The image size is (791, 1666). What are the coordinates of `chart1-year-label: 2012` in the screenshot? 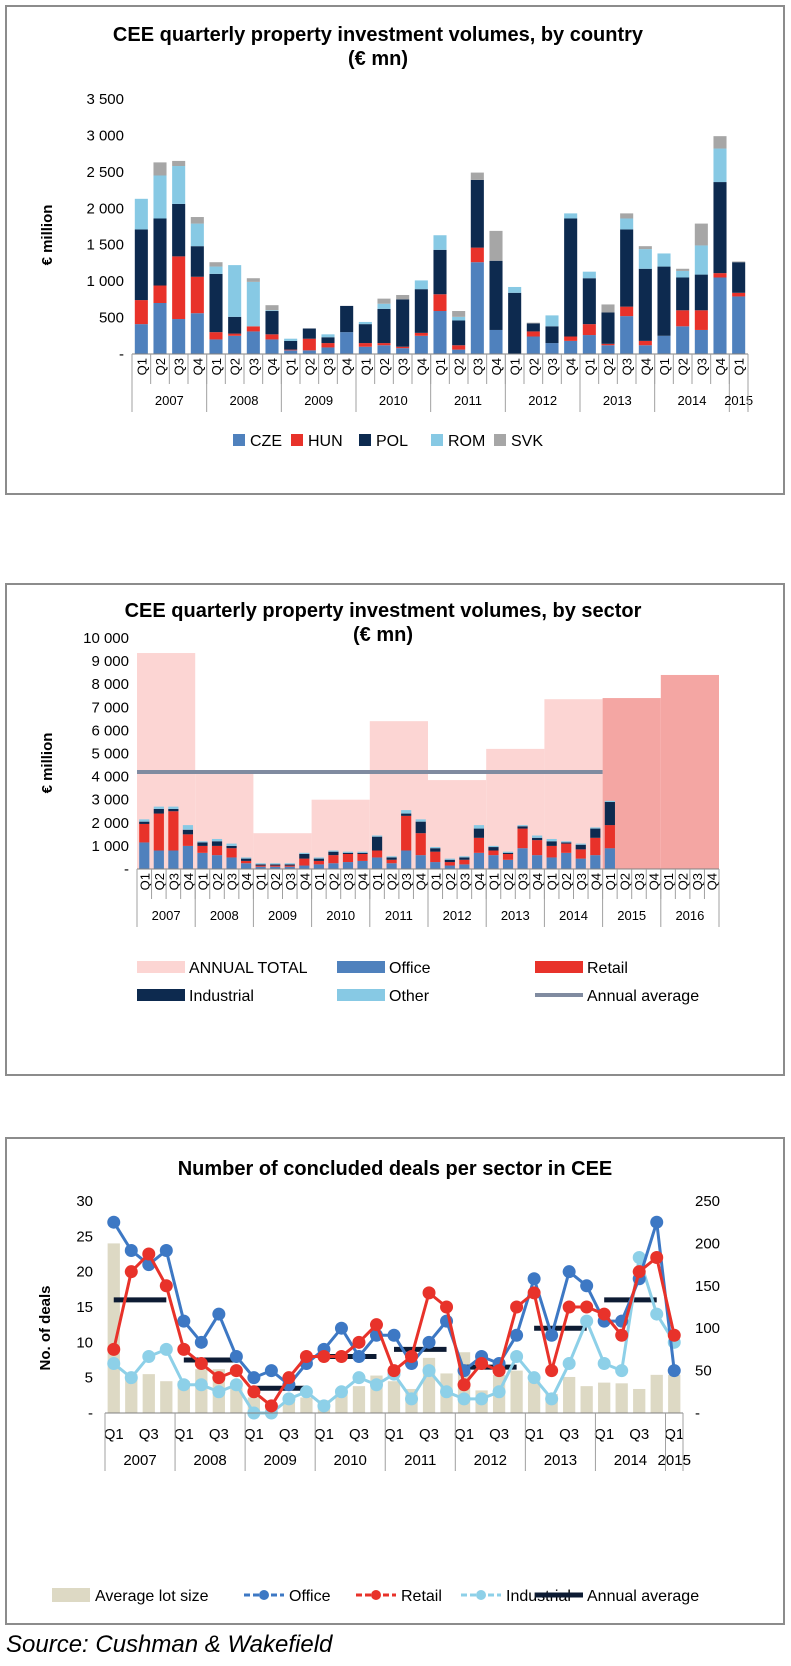 It's located at (542, 400).